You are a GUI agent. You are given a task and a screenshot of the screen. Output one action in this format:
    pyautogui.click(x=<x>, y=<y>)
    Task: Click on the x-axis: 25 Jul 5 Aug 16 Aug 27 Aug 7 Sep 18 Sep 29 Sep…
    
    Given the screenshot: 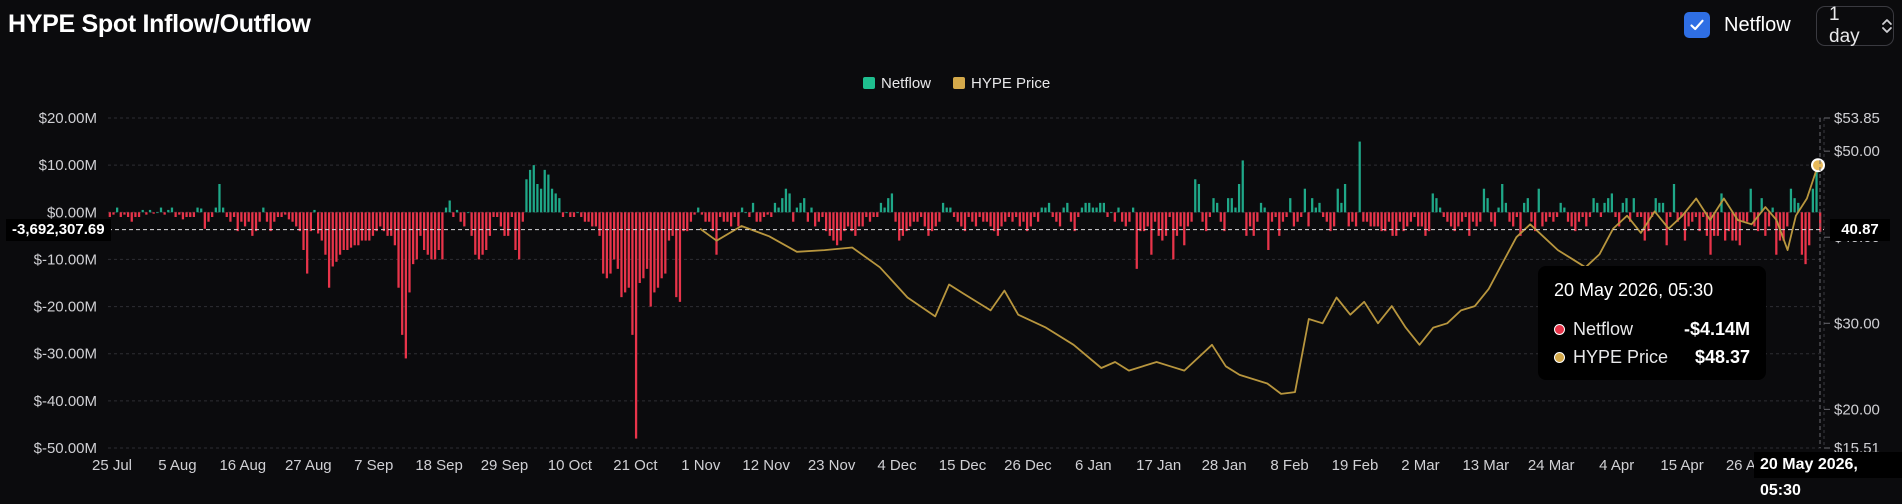 What is the action you would take?
    pyautogui.click(x=963, y=465)
    